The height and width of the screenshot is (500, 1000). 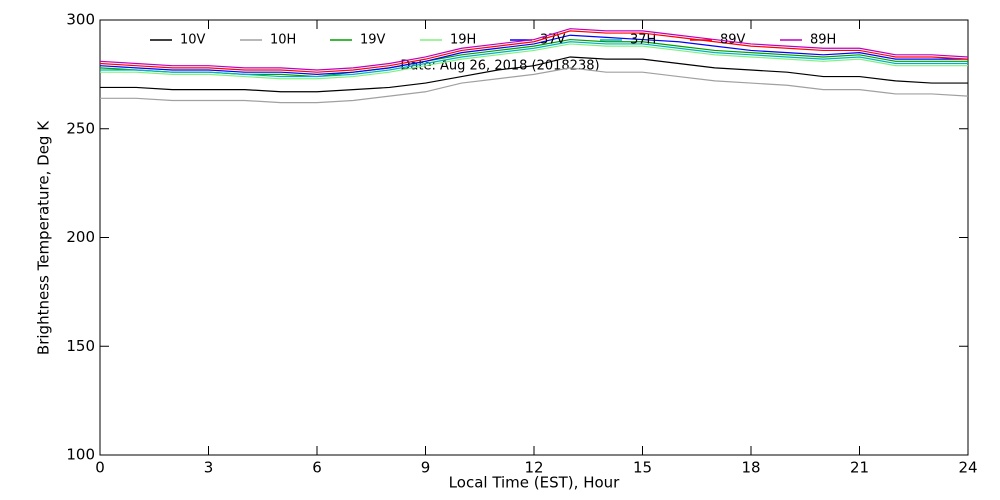 What do you see at coordinates (80, 237) in the screenshot?
I see `y-tick-label: 200` at bounding box center [80, 237].